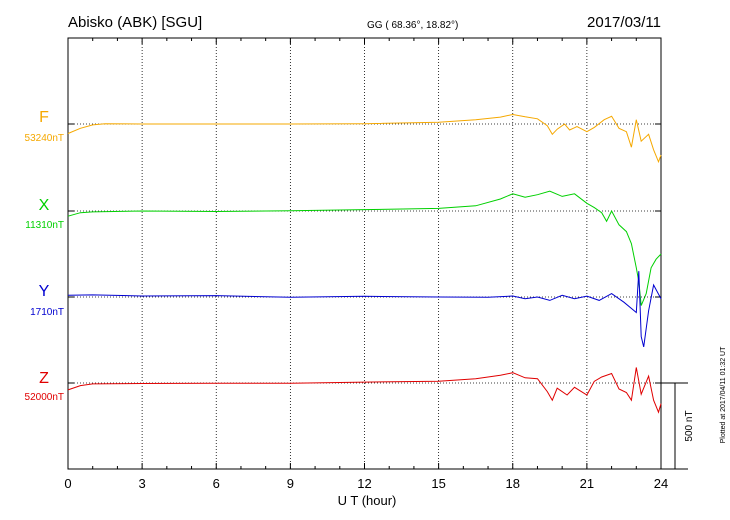 This screenshot has width=730, height=520. Describe the element at coordinates (438, 483) in the screenshot. I see `x-tick-label: 15` at that location.